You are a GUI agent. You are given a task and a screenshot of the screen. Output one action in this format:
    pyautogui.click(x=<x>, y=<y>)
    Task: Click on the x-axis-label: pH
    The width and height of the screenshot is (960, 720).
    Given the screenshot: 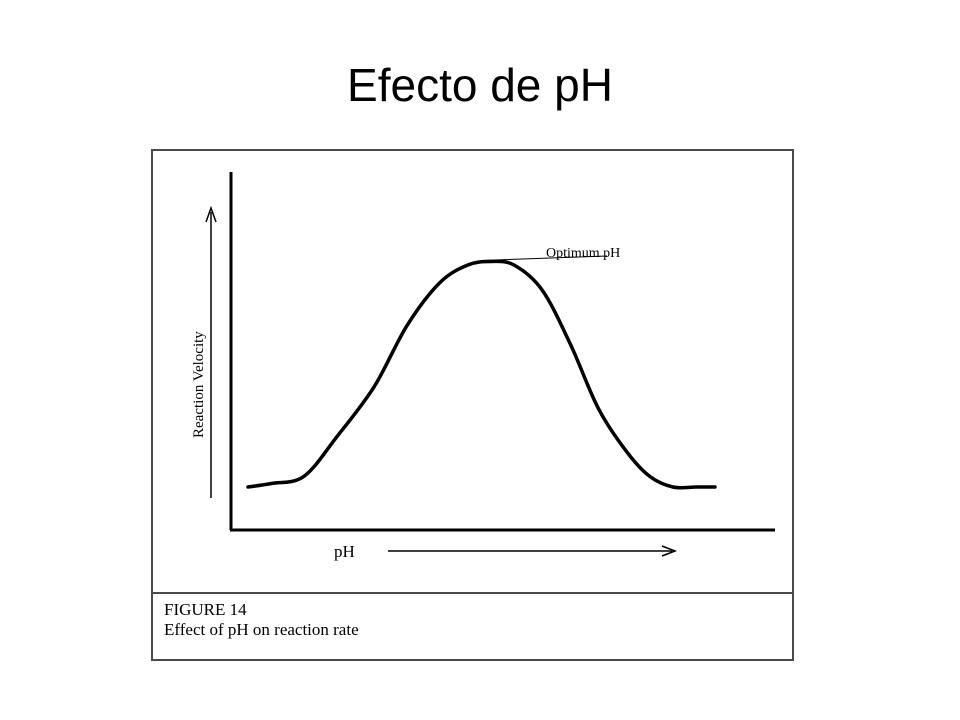 What is the action you would take?
    pyautogui.click(x=344, y=551)
    